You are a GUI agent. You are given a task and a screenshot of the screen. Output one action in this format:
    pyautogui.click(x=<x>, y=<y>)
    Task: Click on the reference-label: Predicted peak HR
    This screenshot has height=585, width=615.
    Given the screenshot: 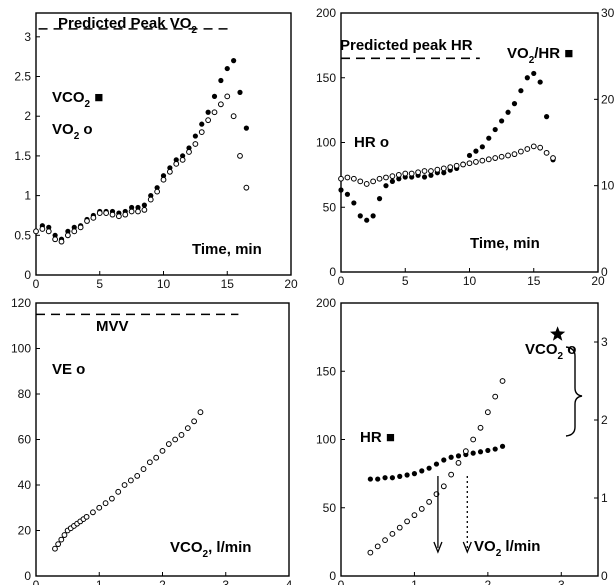 What is the action you would take?
    pyautogui.click(x=406, y=45)
    